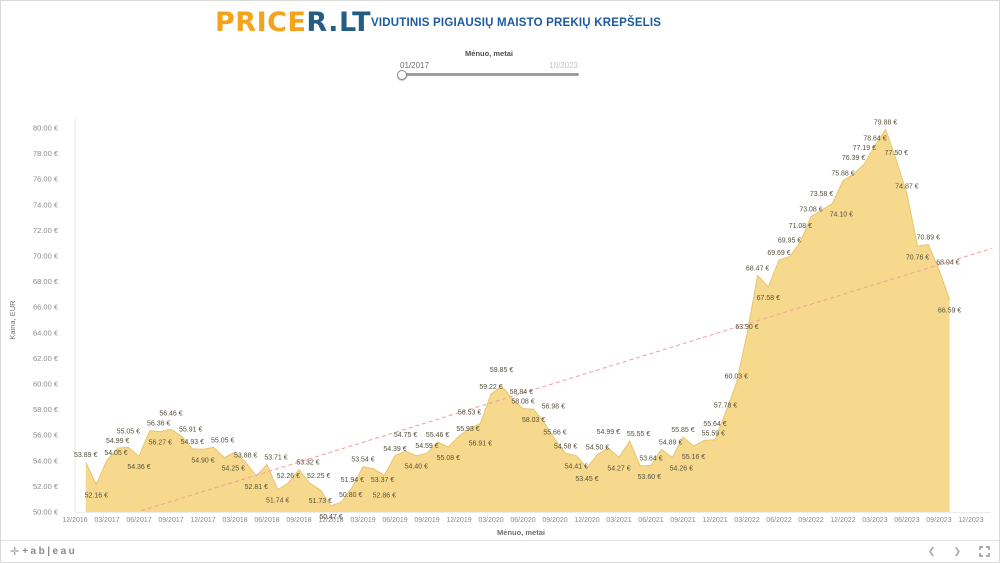 This screenshot has height=563, width=1000. I want to click on date-filter-label: Mėnuo, metai, so click(489, 53).